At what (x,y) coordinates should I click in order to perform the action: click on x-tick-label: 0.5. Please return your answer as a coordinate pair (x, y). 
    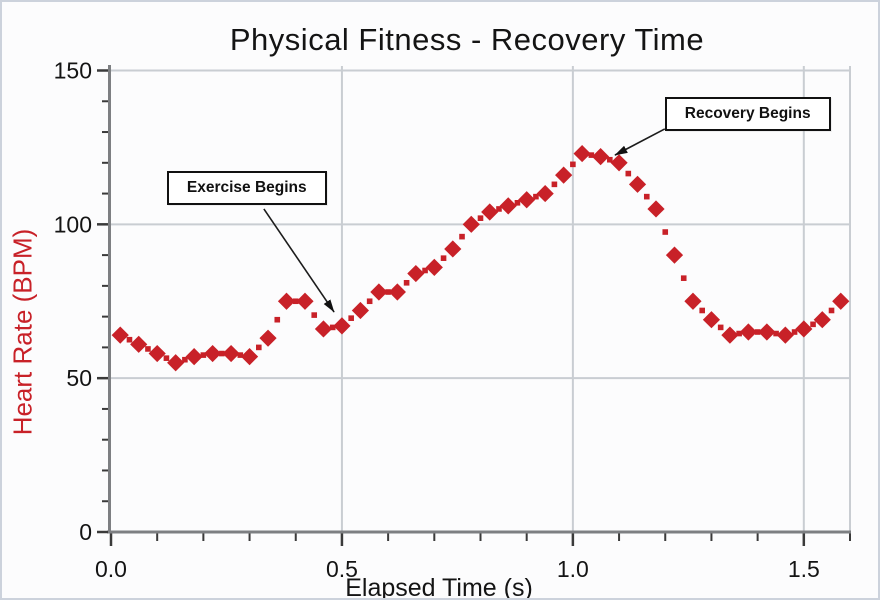
    Looking at the image, I should click on (342, 569).